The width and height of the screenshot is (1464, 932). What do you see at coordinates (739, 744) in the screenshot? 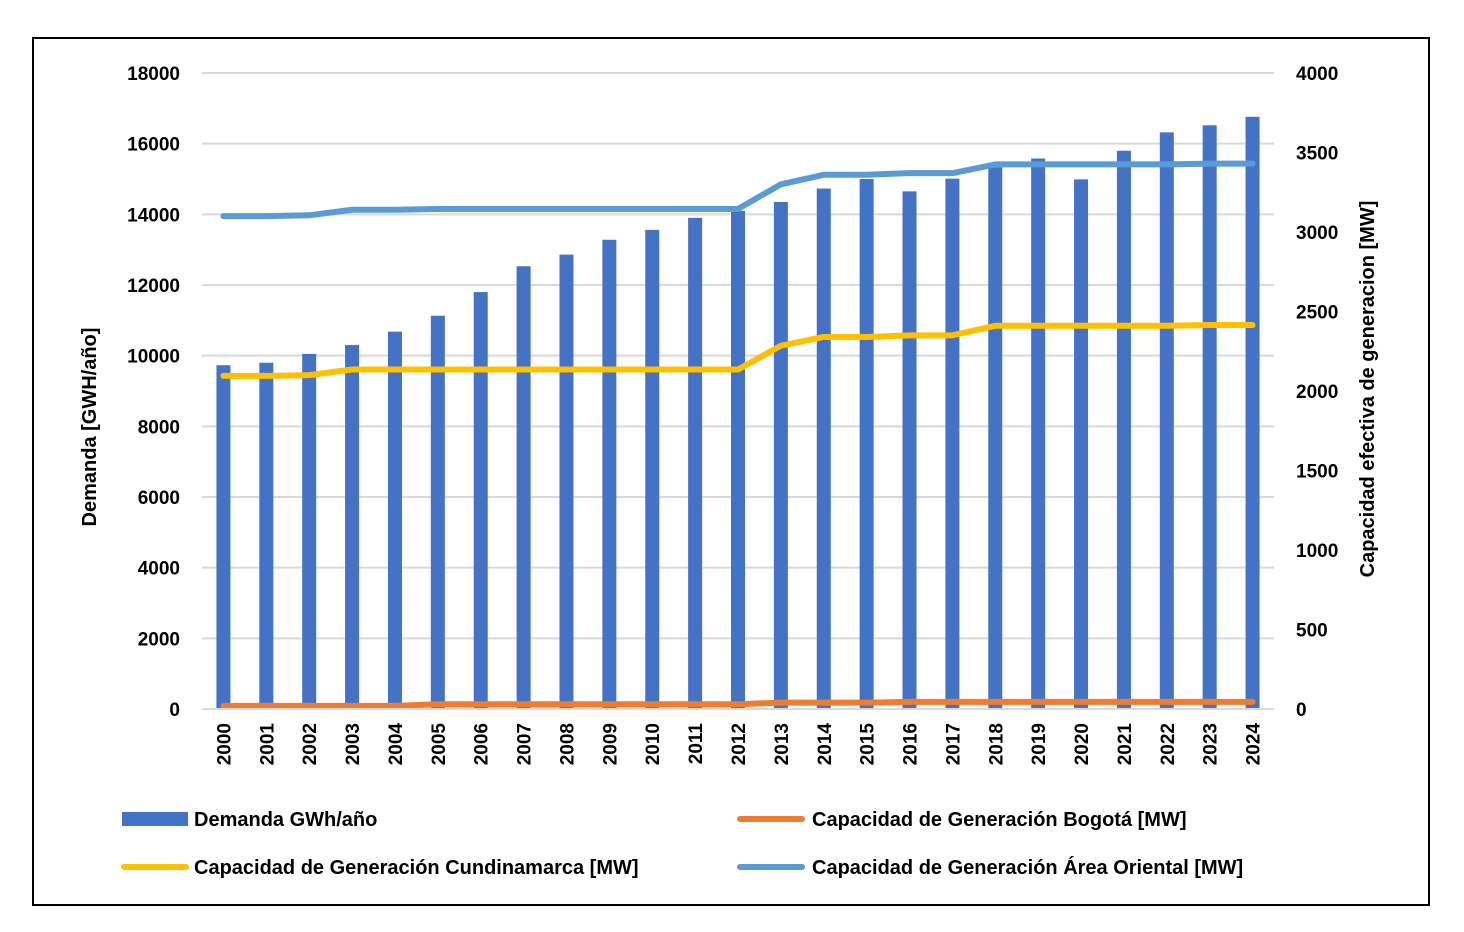
I see `x-tick-label: 2012` at bounding box center [739, 744].